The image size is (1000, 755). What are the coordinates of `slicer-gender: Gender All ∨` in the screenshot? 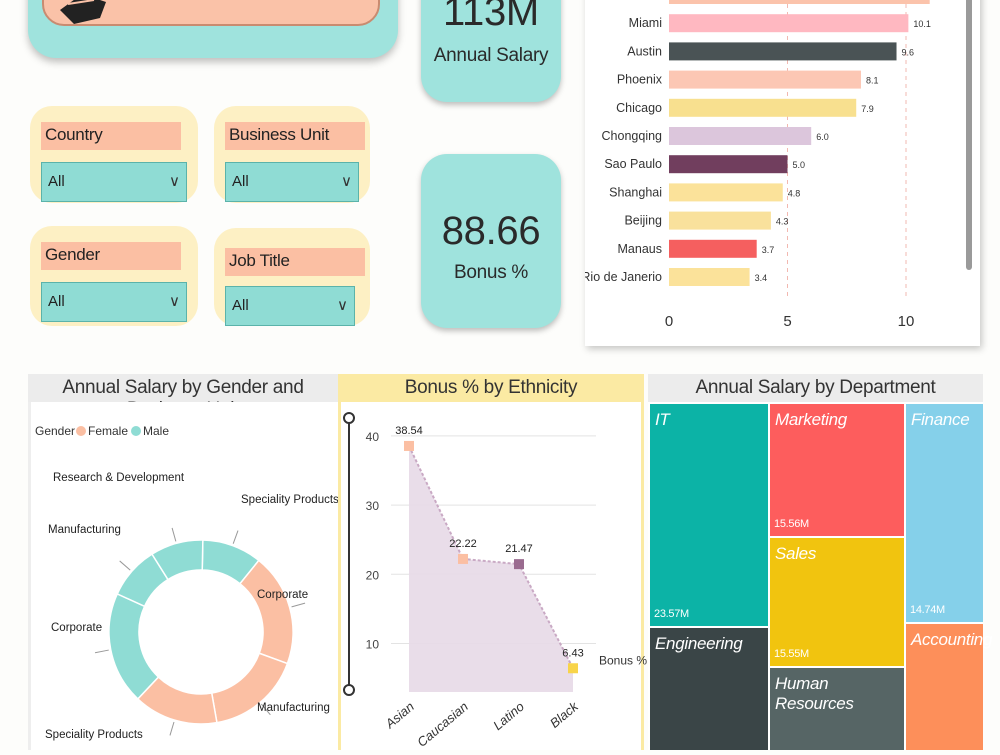 It's located at (114, 276).